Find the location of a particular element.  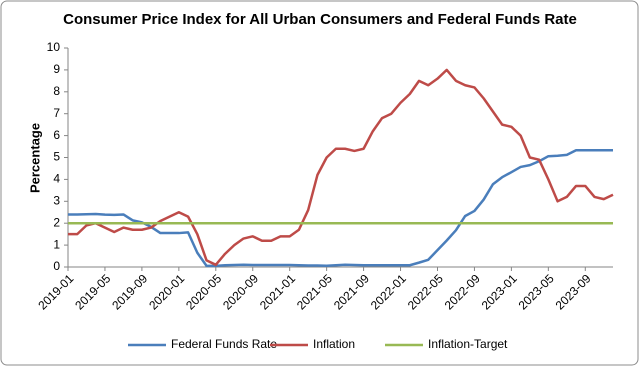

legend-label: Federal Funds Rate is located at coordinates (224, 344).